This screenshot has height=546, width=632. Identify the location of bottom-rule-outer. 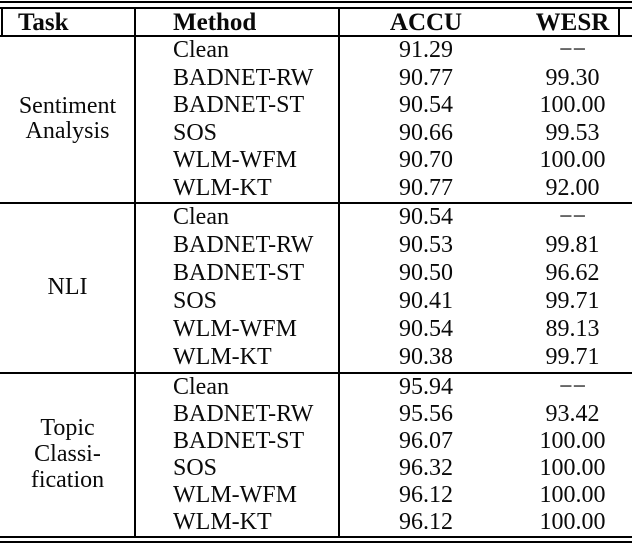
(316, 542).